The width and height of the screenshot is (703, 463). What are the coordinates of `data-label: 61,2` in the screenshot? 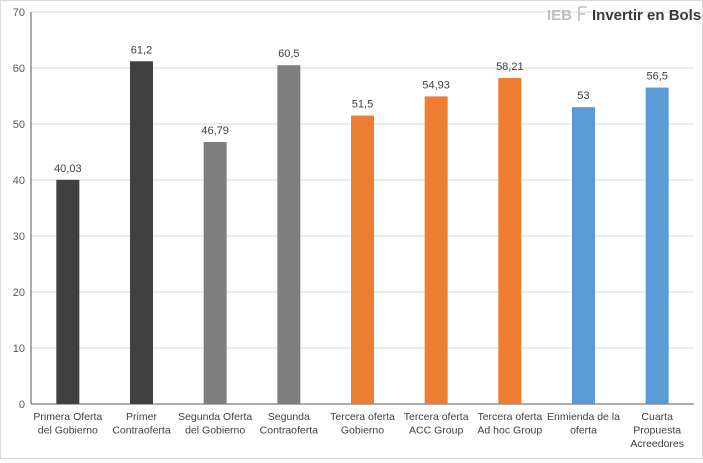 It's located at (141, 50).